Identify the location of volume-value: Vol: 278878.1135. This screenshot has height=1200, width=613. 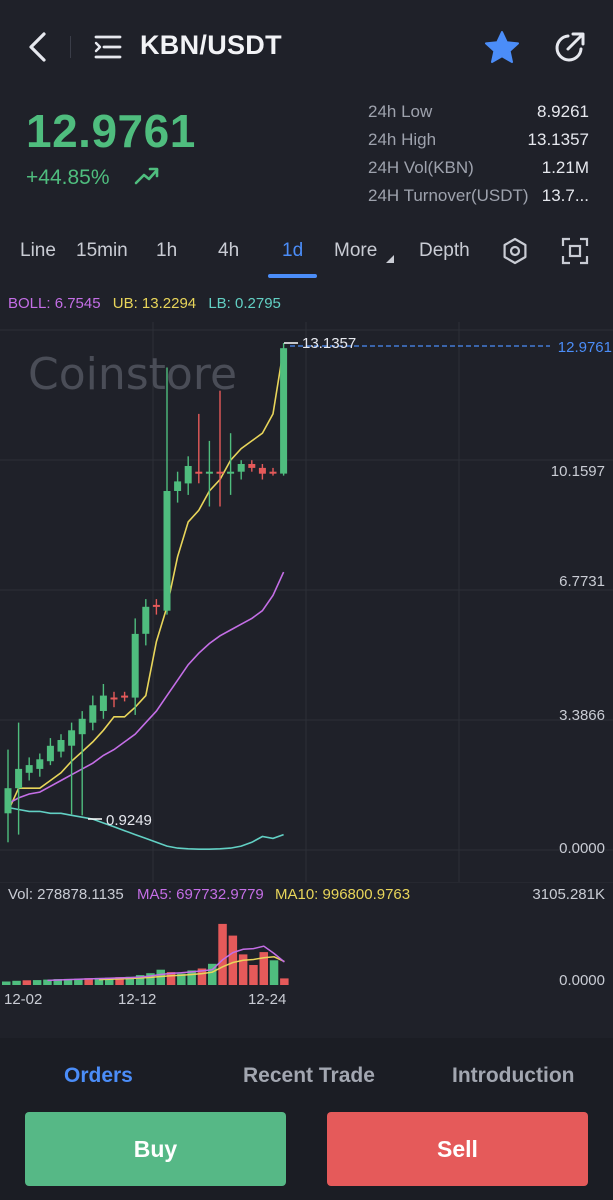
(66, 894).